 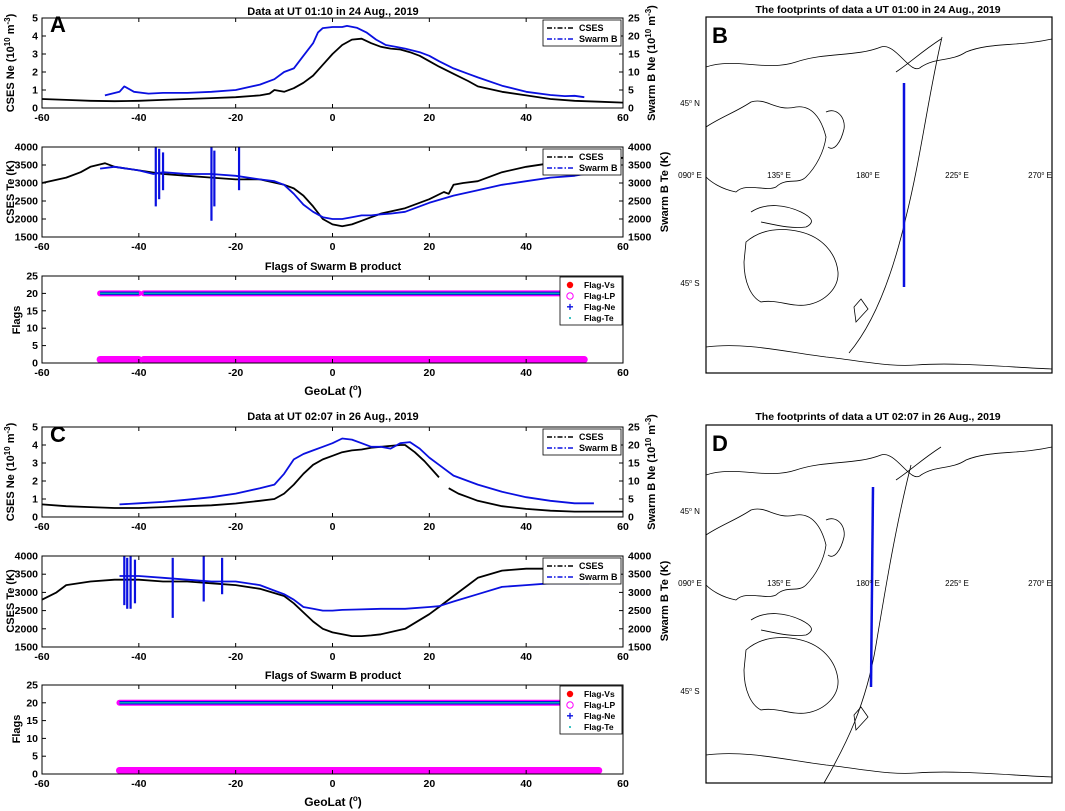 I want to click on y-tick-label: 1500, so click(x=27, y=648).